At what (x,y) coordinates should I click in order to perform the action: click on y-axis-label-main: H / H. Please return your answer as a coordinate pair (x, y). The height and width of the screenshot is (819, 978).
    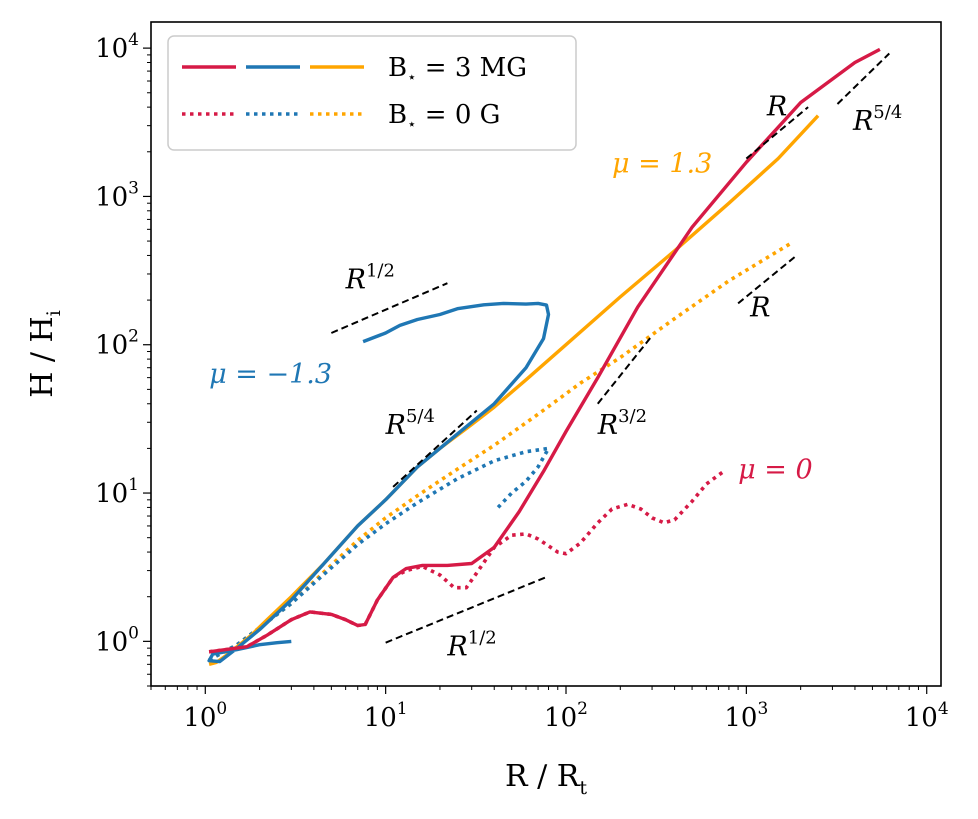
    Looking at the image, I should click on (42, 357).